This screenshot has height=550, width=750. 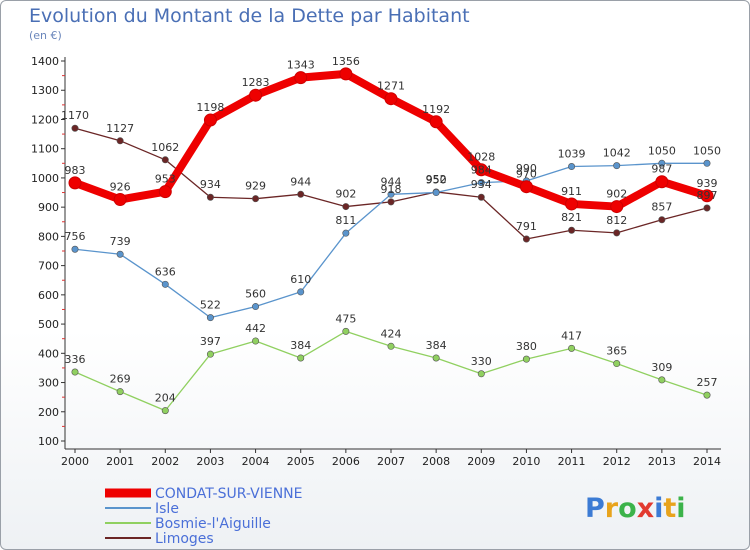 I want to click on data-label: 1271, so click(x=391, y=86).